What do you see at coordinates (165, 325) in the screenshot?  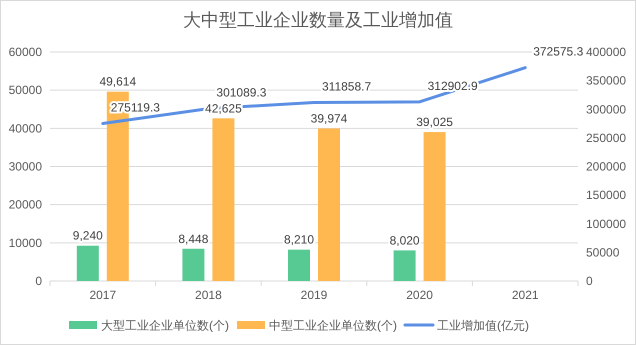 I see `legend-label: 大型工业企业单位数(个)` at bounding box center [165, 325].